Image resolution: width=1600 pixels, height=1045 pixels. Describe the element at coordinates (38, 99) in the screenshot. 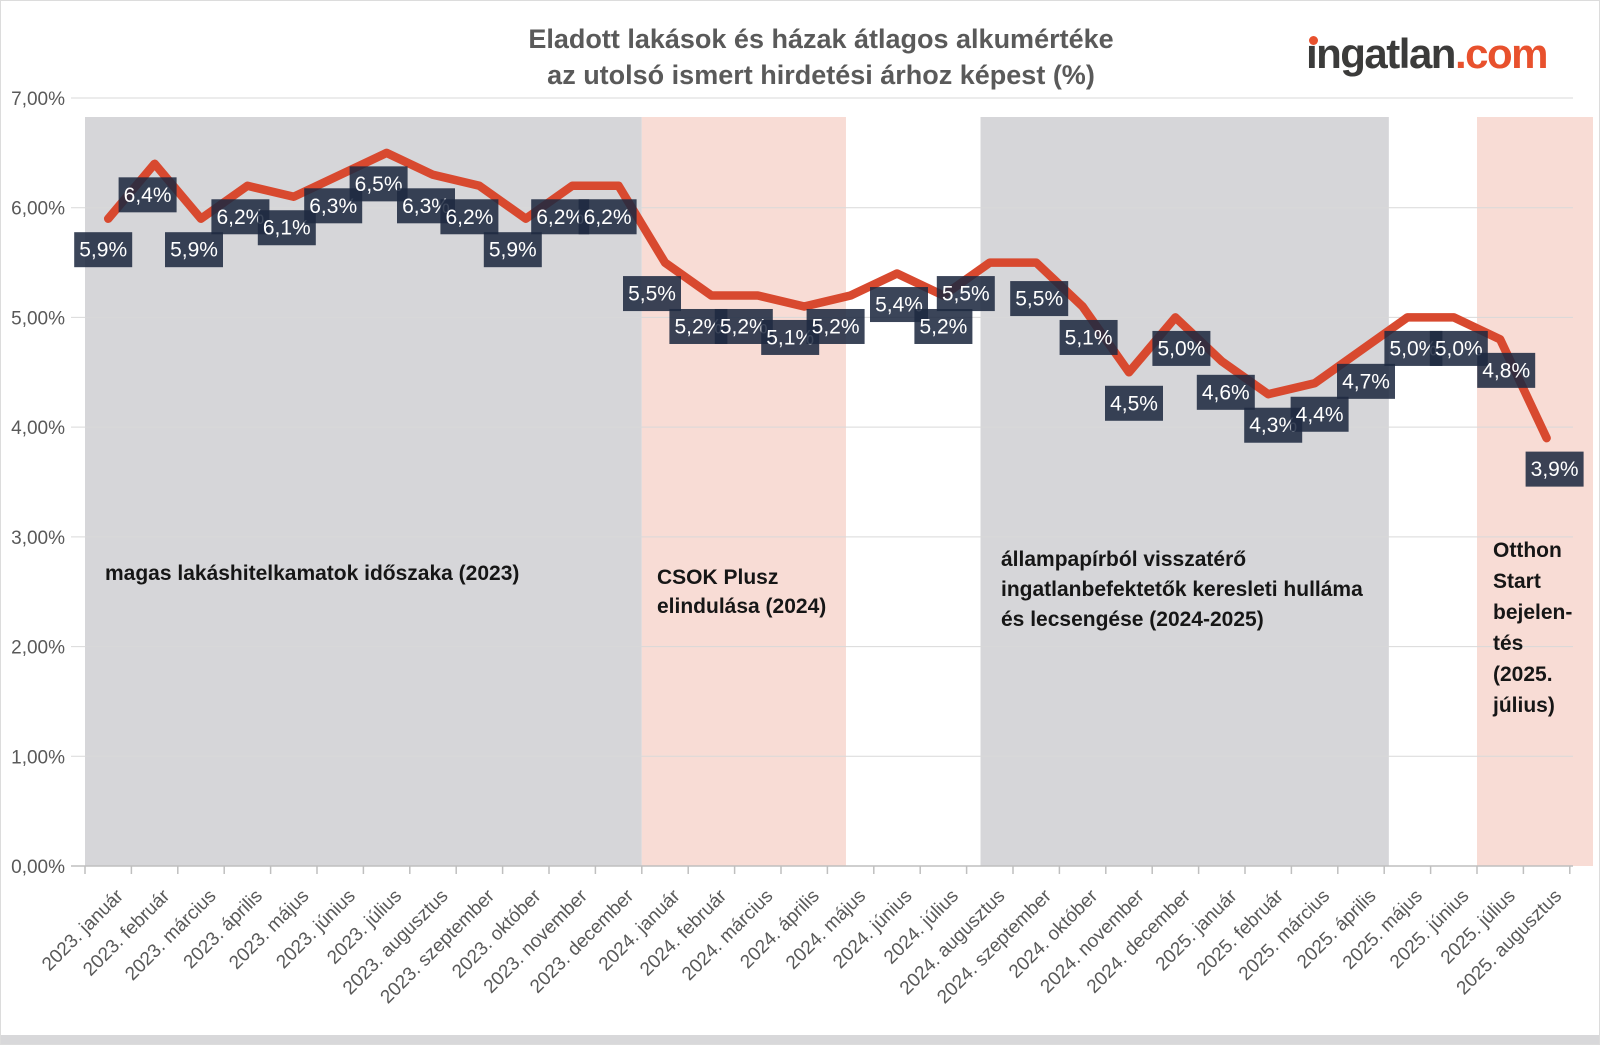

I see `y-axis-tick-label: 7,00%` at that location.